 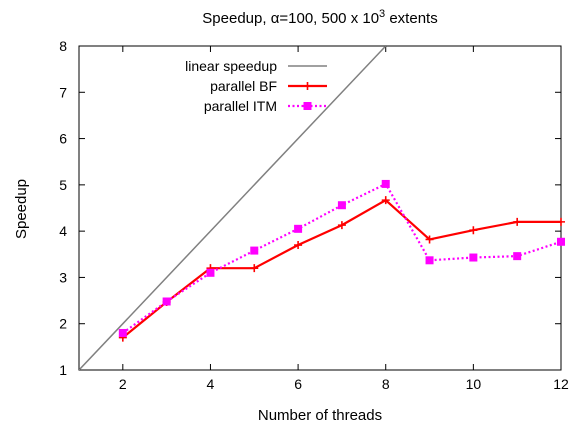 I want to click on legend-label: linear speedup, so click(x=231, y=66).